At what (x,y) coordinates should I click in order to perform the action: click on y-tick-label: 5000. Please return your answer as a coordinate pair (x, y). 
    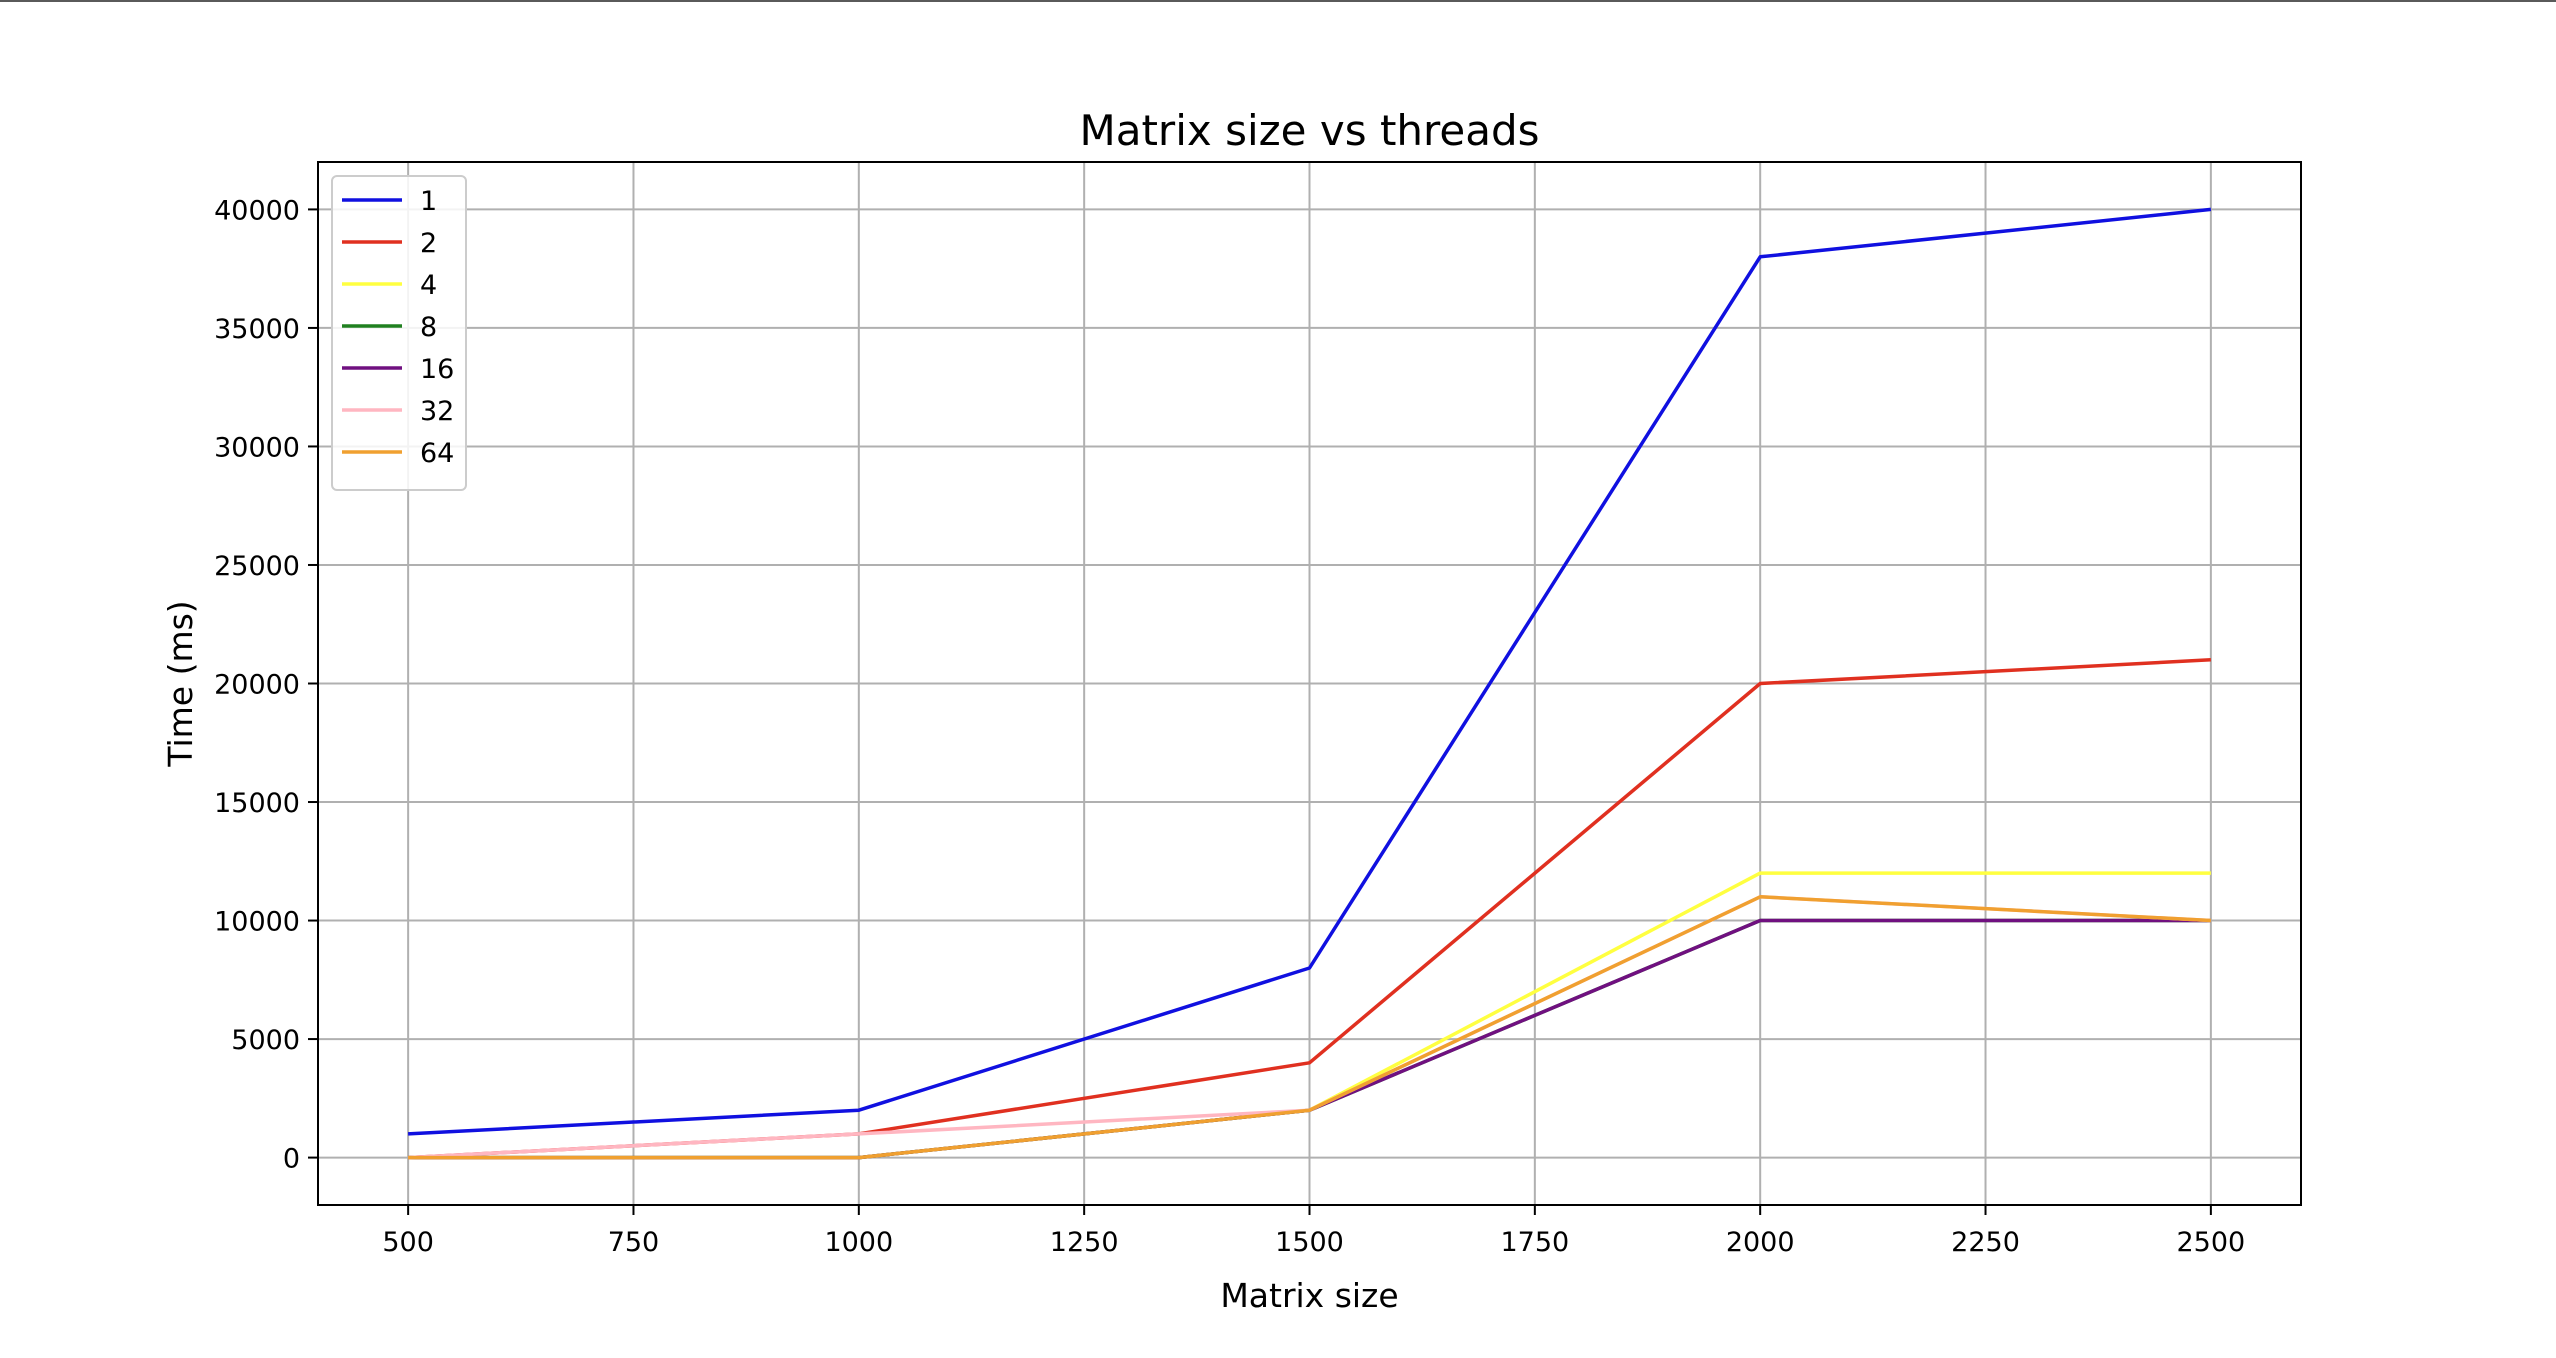
    Looking at the image, I should click on (265, 1040).